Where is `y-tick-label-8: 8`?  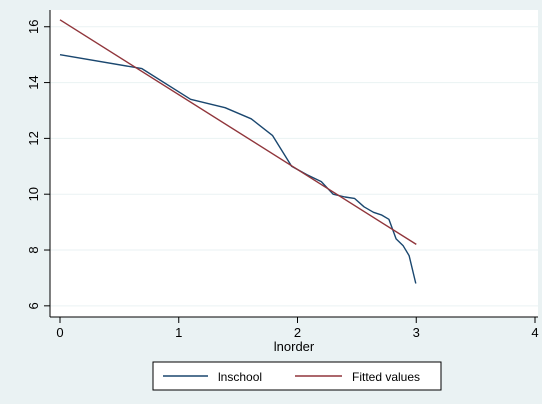 y-tick-label-8: 8 is located at coordinates (33, 249).